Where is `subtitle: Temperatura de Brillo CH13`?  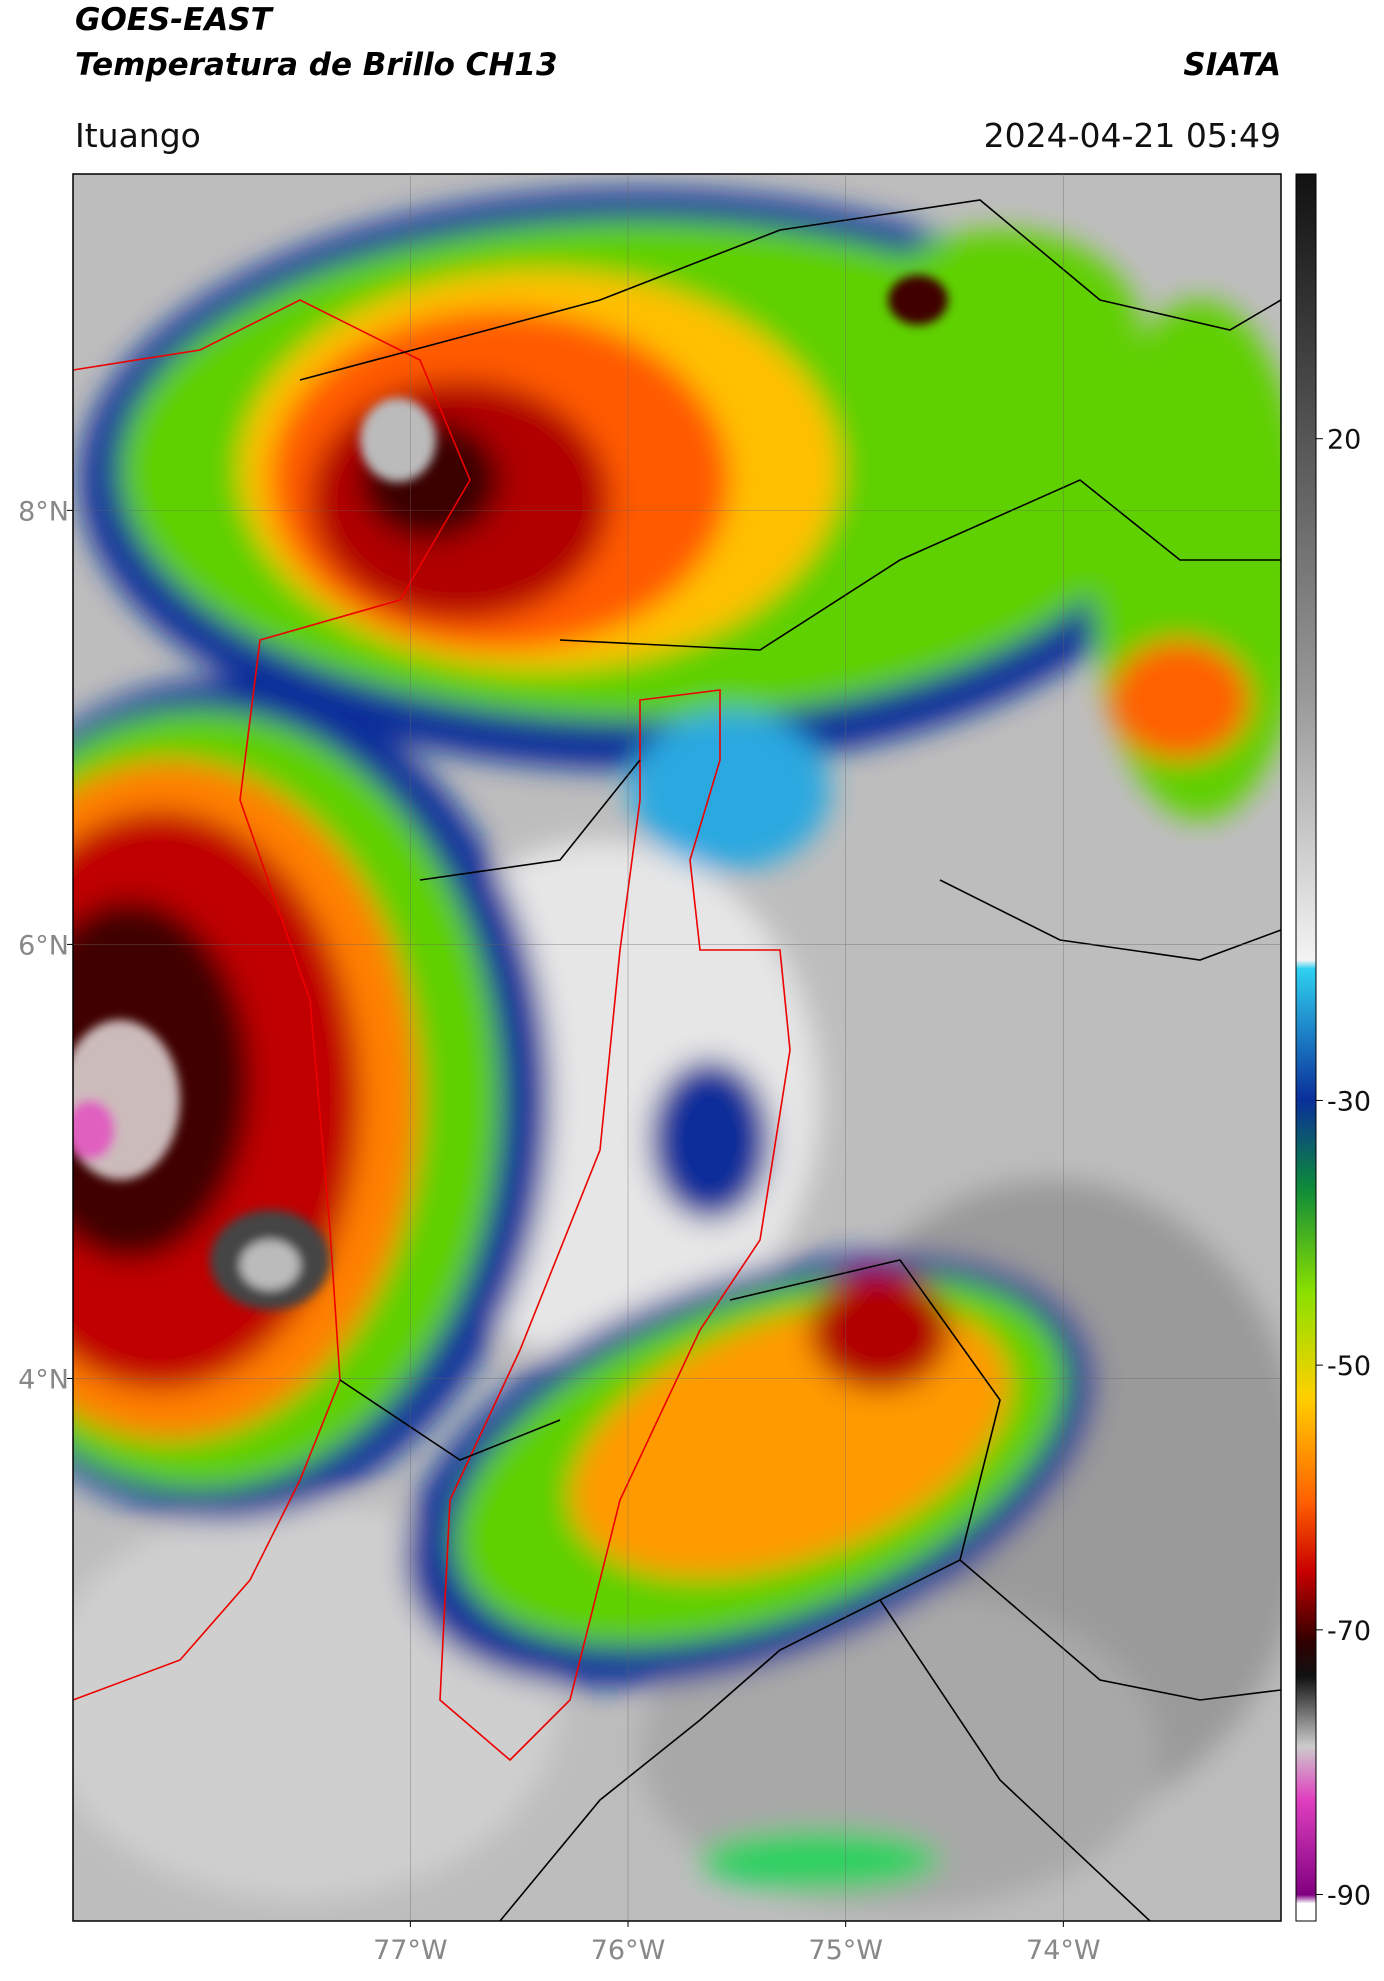 subtitle: Temperatura de Brillo CH13 is located at coordinates (316, 65).